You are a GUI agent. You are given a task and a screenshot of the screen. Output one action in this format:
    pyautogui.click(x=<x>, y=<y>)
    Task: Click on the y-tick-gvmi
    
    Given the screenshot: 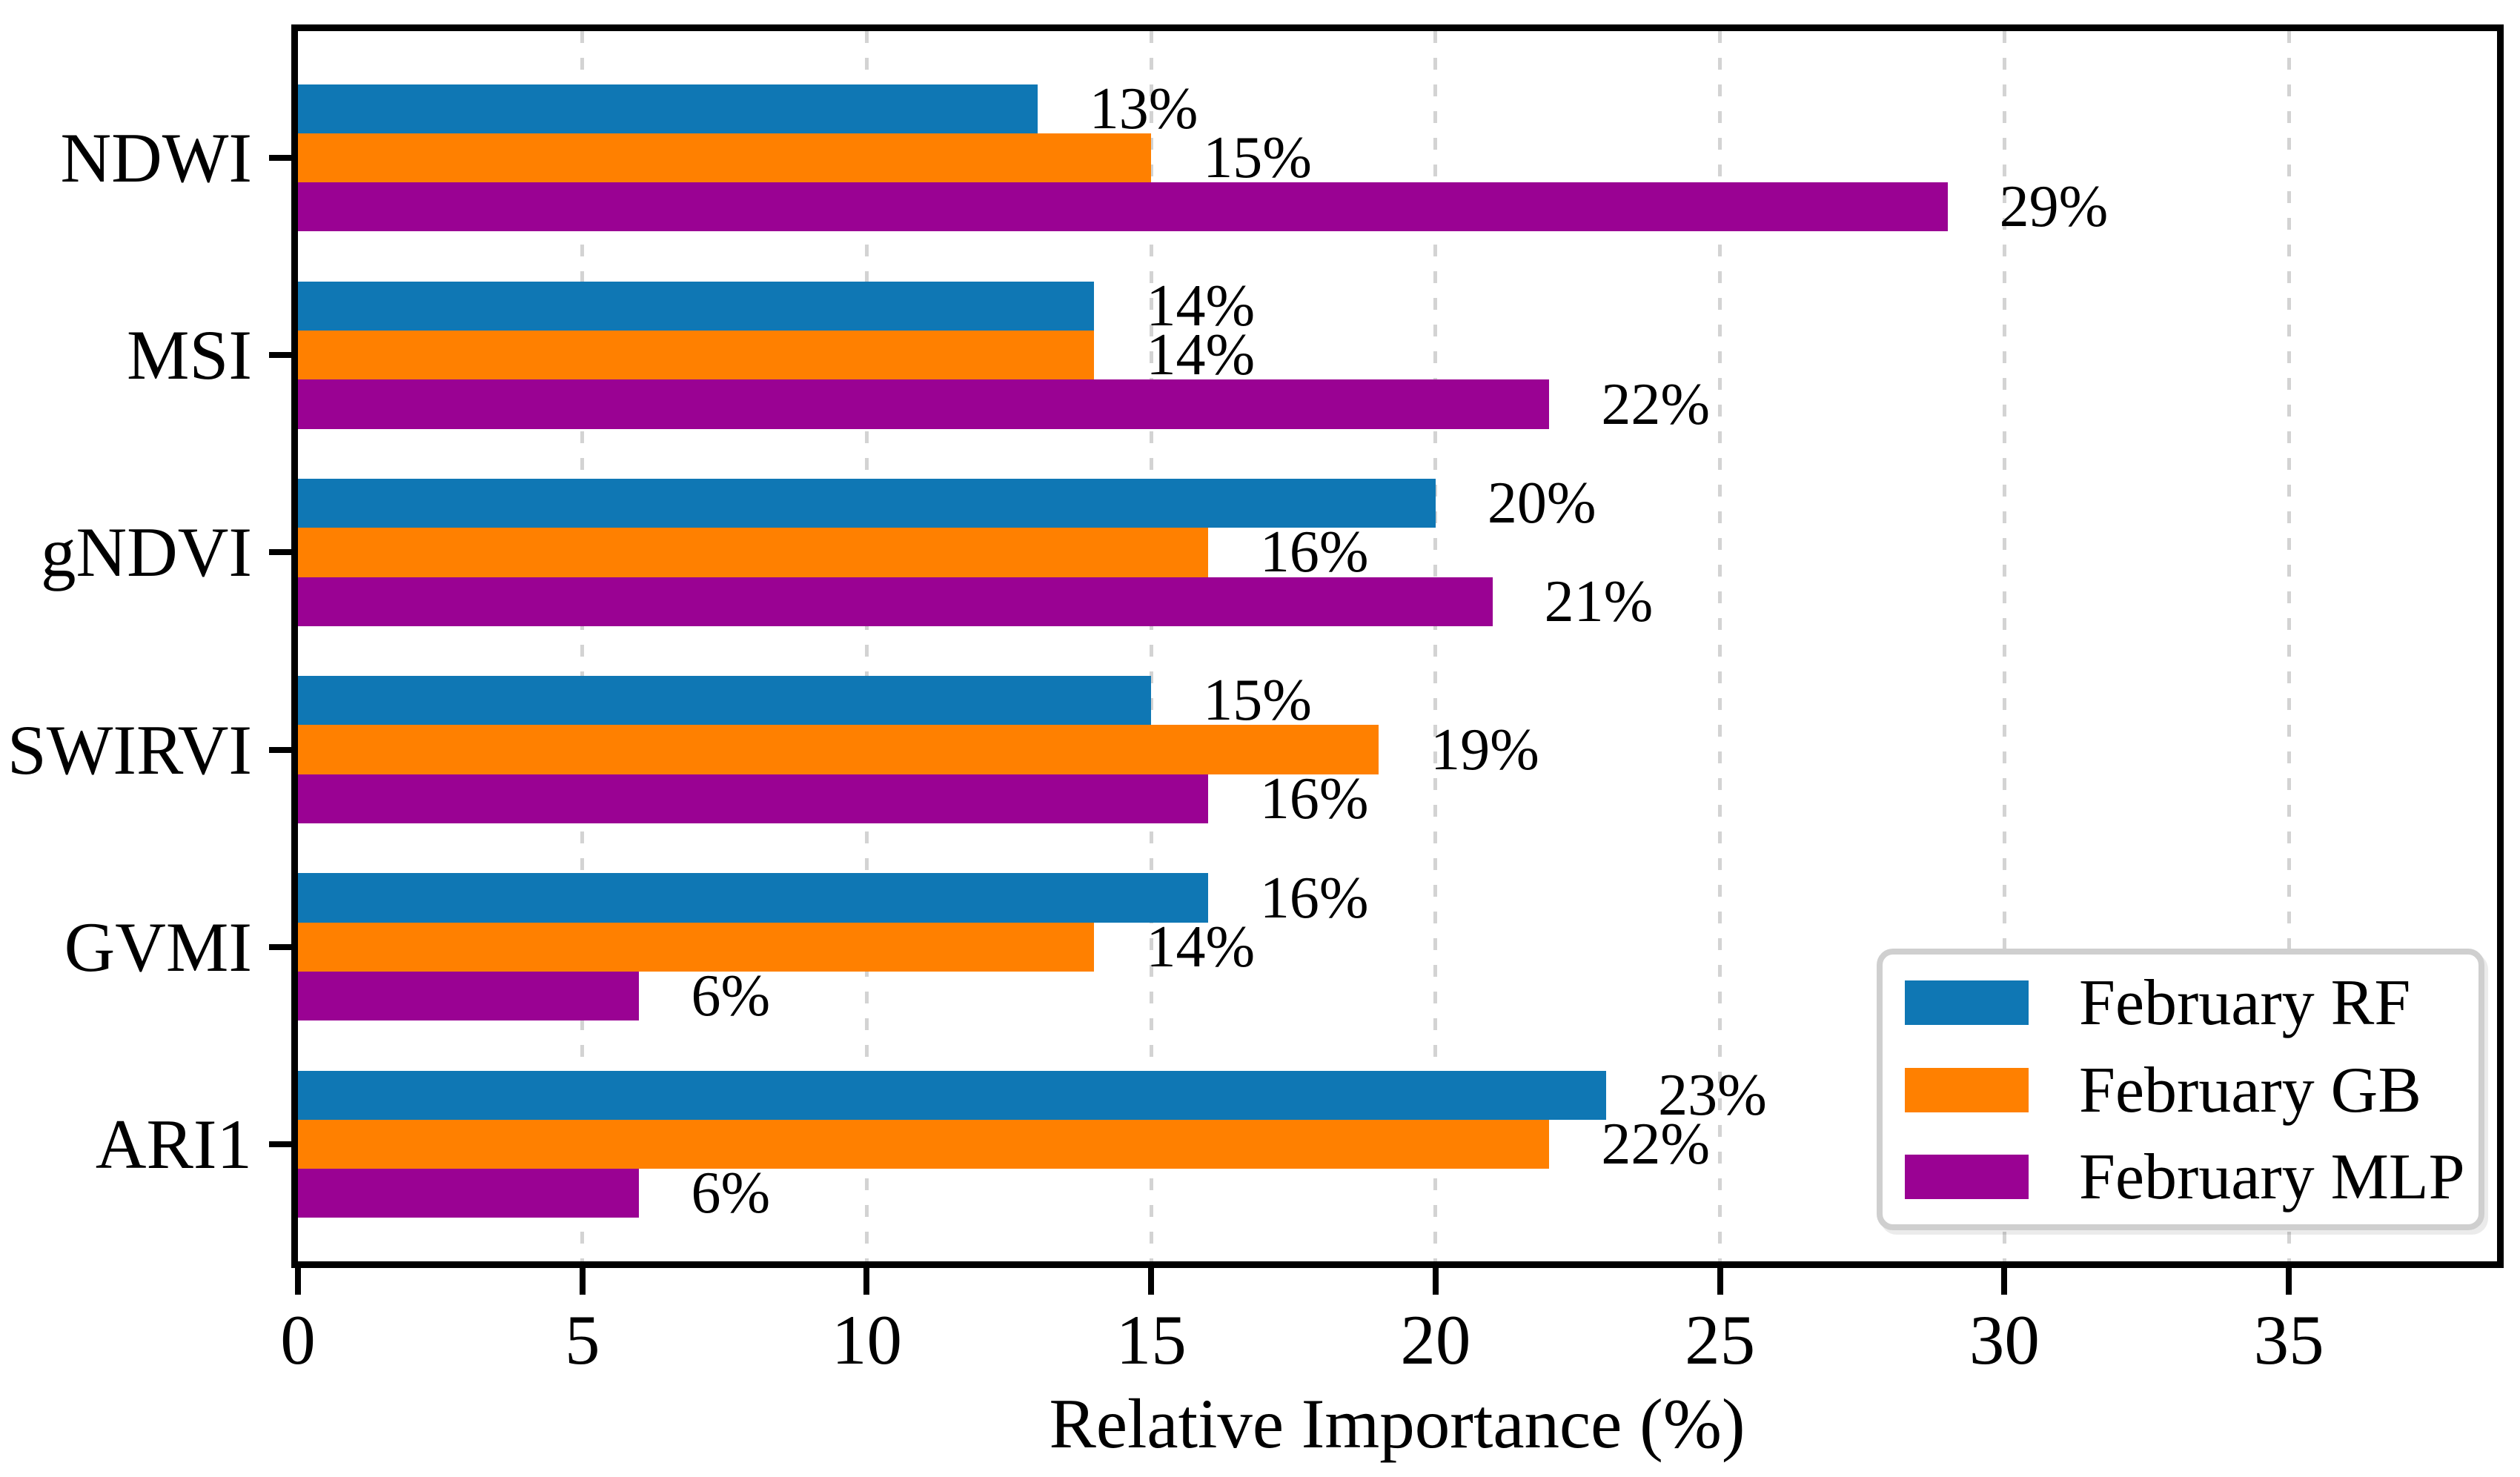 What is the action you would take?
    pyautogui.click(x=280, y=946)
    